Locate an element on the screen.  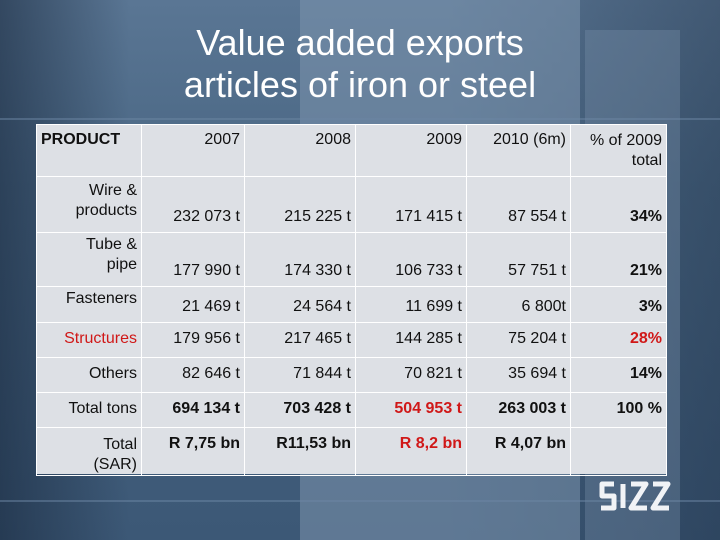
title-line-1: Value added exports is located at coordinates (360, 42).